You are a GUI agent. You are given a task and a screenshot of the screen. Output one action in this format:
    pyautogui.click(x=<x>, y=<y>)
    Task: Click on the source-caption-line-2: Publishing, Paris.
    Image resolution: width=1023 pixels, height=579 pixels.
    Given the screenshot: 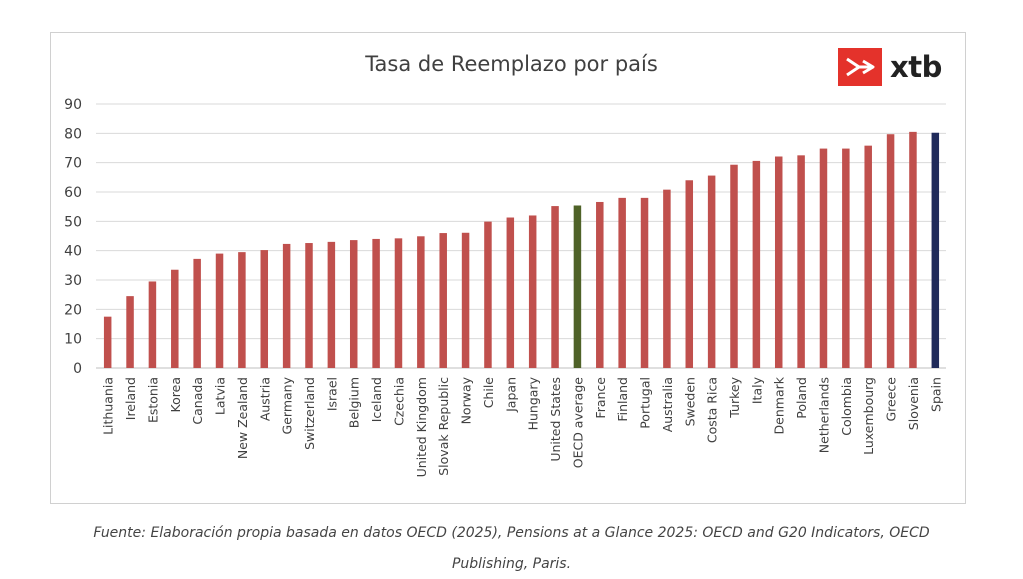 What is the action you would take?
    pyautogui.click(x=511, y=564)
    